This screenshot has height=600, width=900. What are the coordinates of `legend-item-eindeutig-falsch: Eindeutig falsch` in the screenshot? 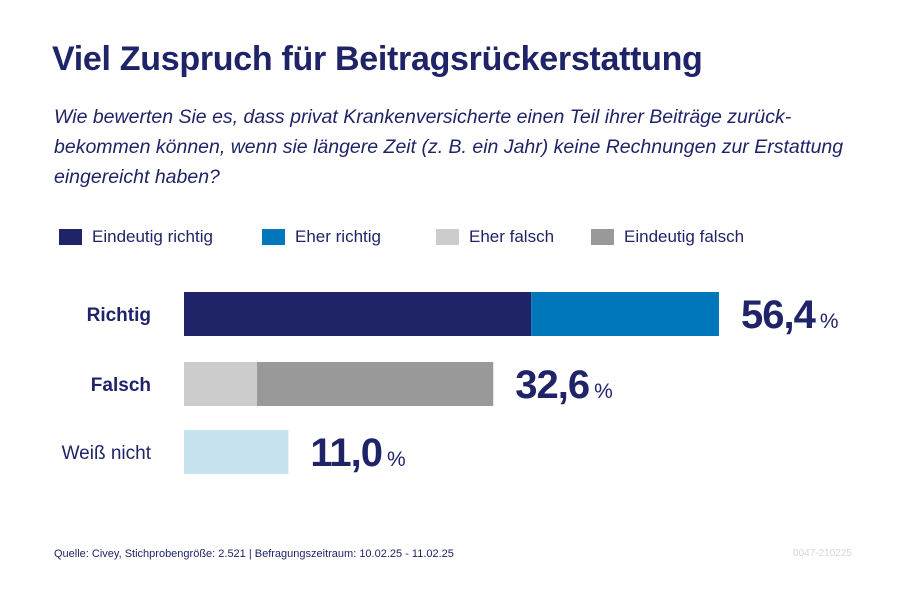 It's located at (667, 237).